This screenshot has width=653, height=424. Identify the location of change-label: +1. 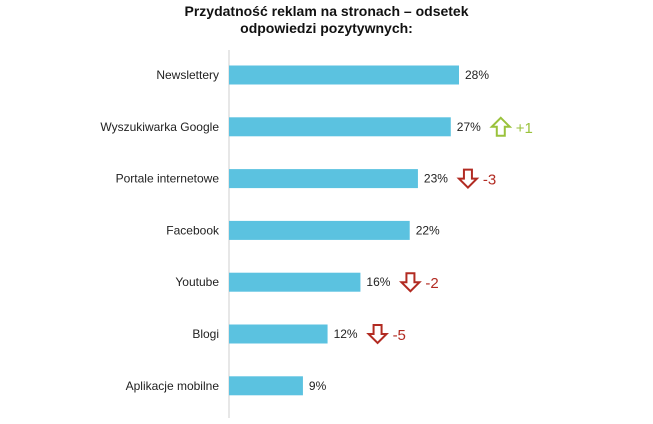
(524, 128).